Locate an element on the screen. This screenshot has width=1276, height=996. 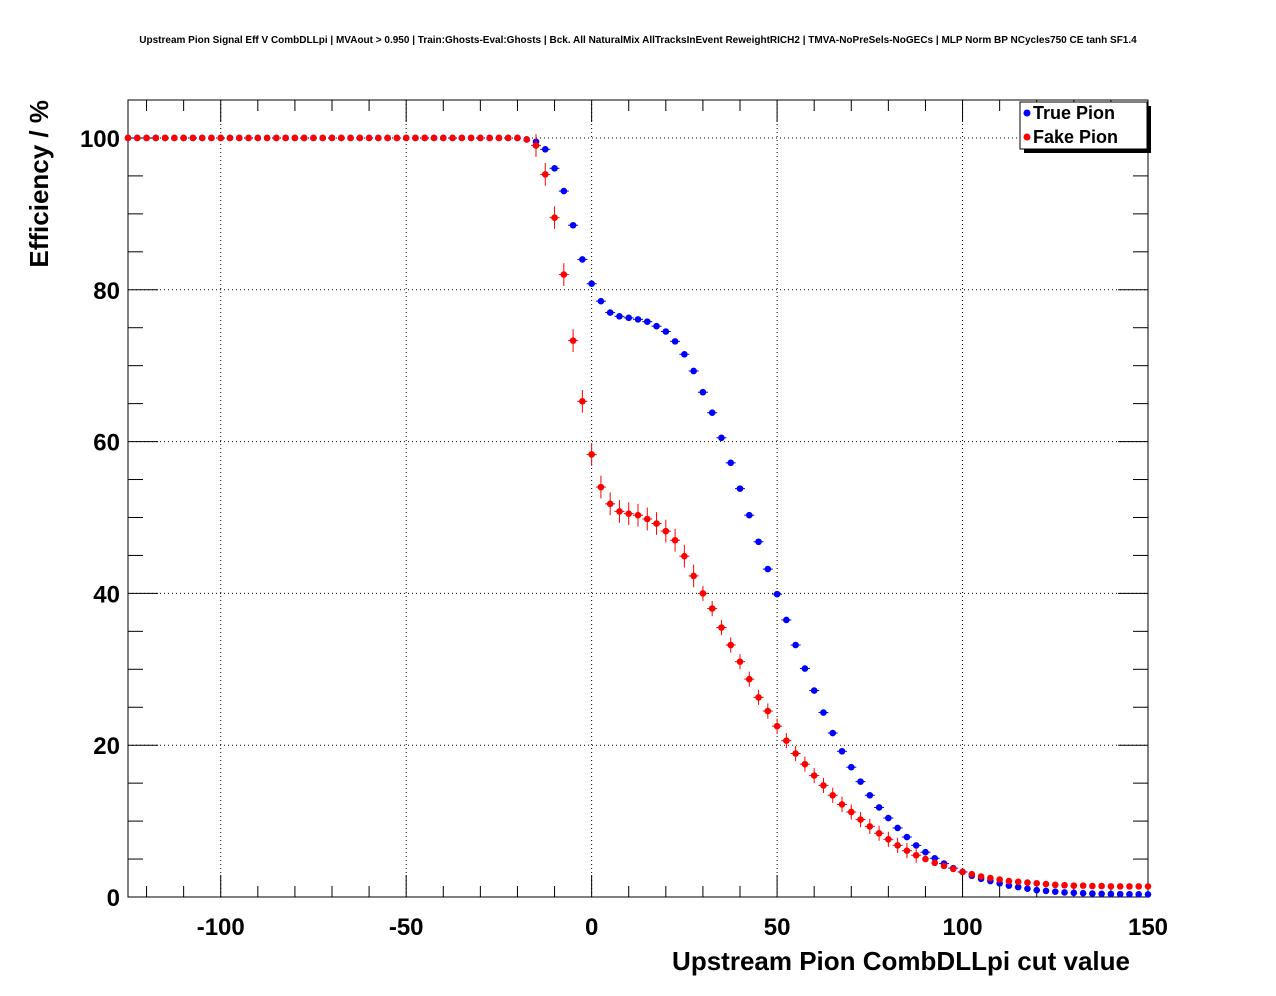
legend-label-true-pion: True Pion is located at coordinates (1074, 113).